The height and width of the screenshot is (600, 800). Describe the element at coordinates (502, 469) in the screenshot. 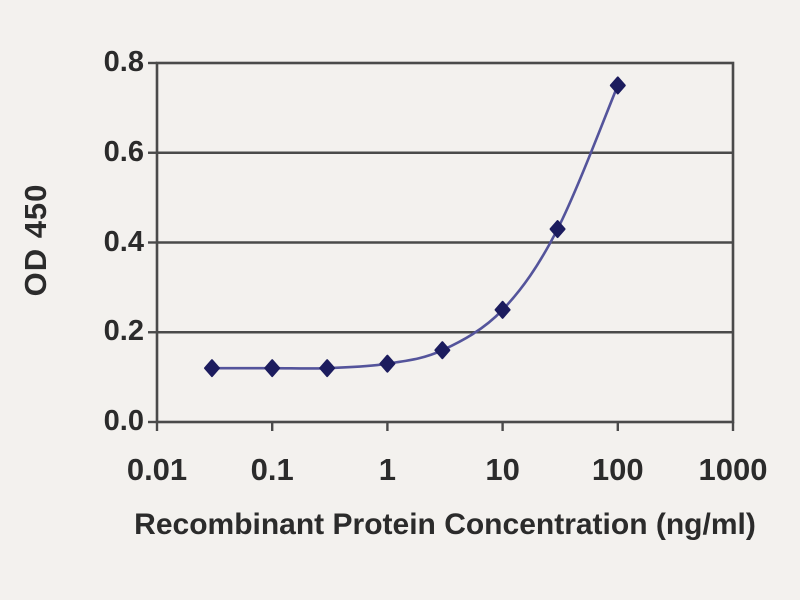

I see `x-tick-label: 10` at that location.